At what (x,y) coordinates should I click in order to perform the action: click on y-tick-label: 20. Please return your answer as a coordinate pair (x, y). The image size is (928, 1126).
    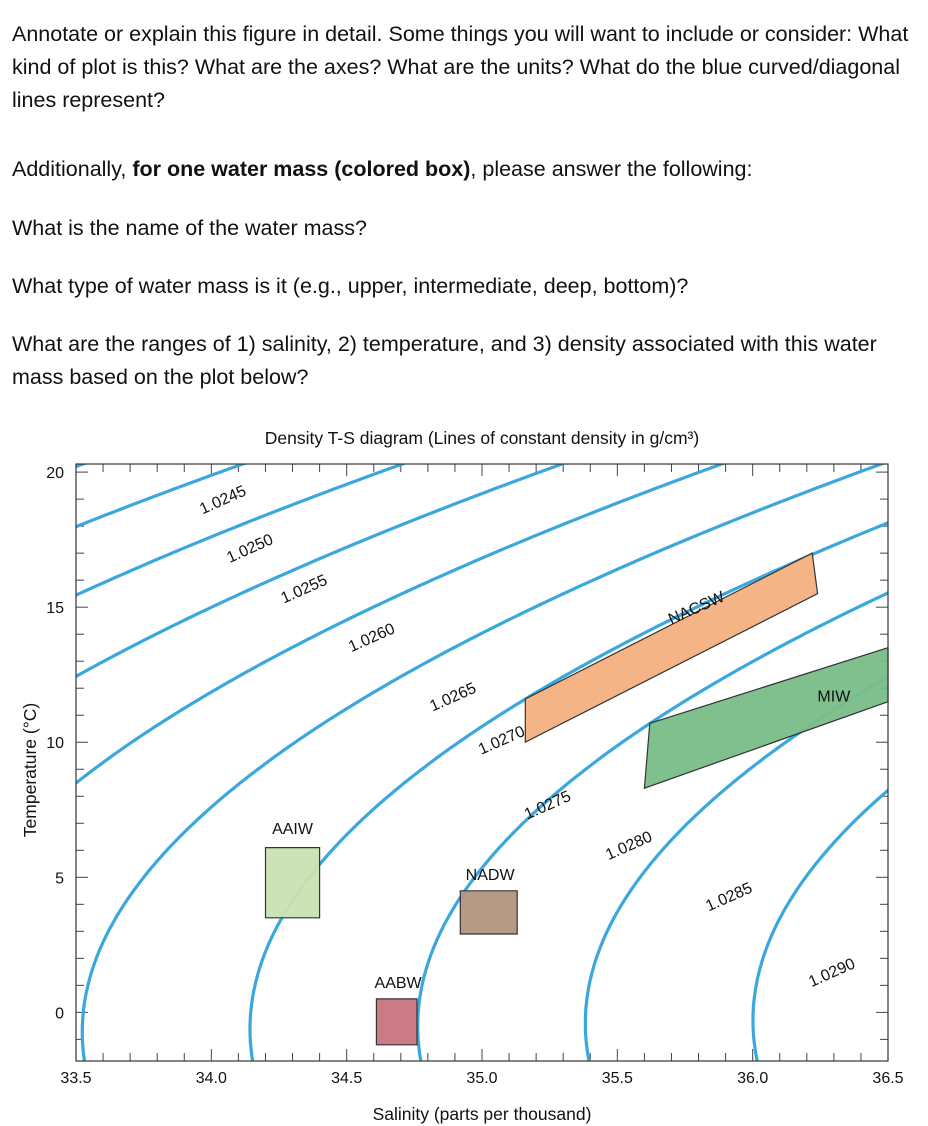
    Looking at the image, I should click on (55, 473).